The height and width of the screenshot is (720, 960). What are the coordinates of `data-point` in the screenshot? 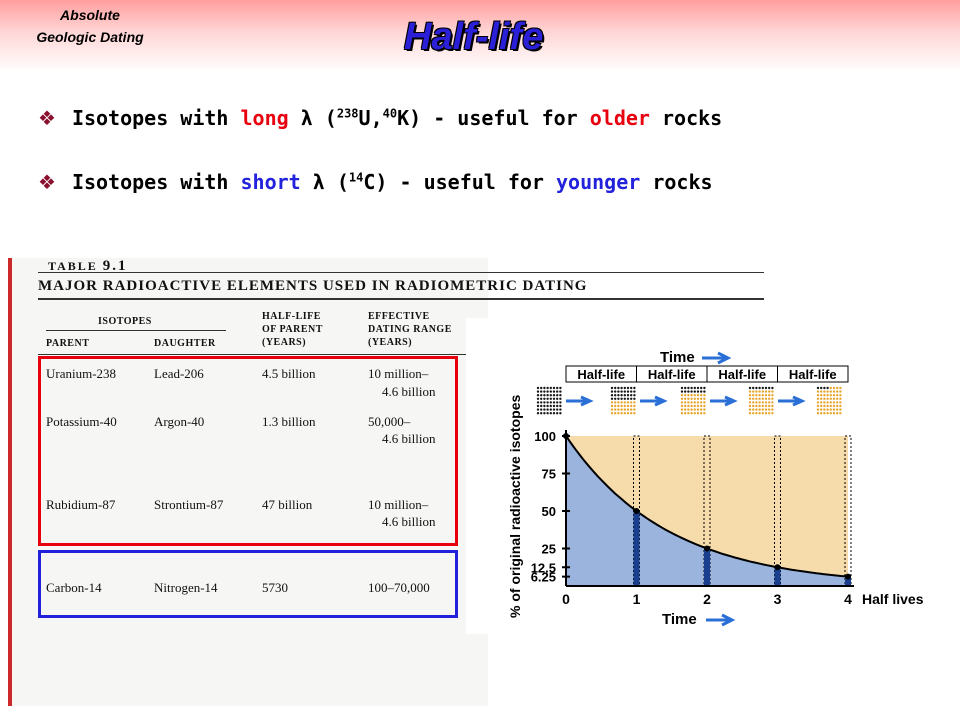 It's located at (777, 567).